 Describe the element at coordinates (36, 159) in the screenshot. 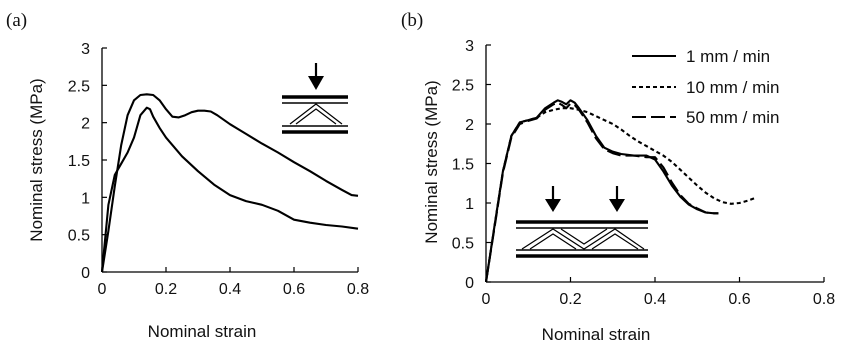

I see `panel-a-y-axis-label: Nominal stress (MPa)` at that location.